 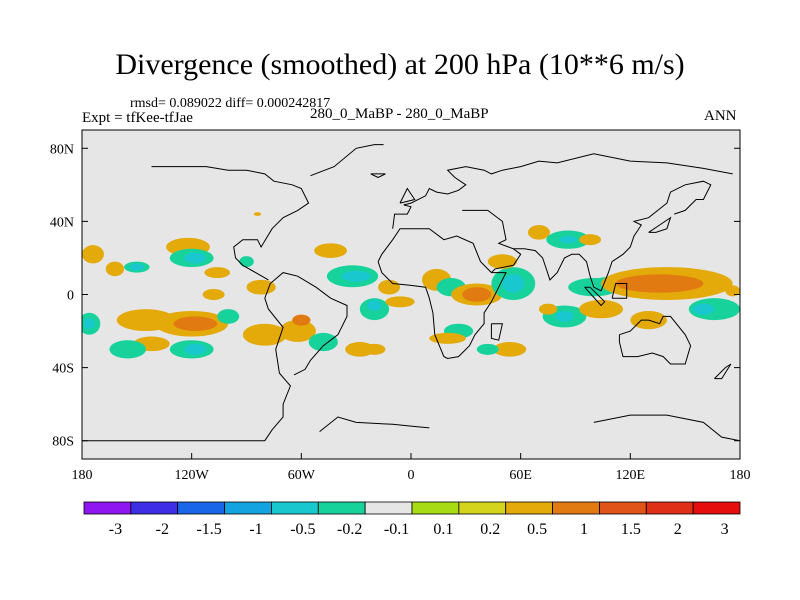 What do you see at coordinates (537, 529) in the screenshot?
I see `colorbar-label: 0.5` at bounding box center [537, 529].